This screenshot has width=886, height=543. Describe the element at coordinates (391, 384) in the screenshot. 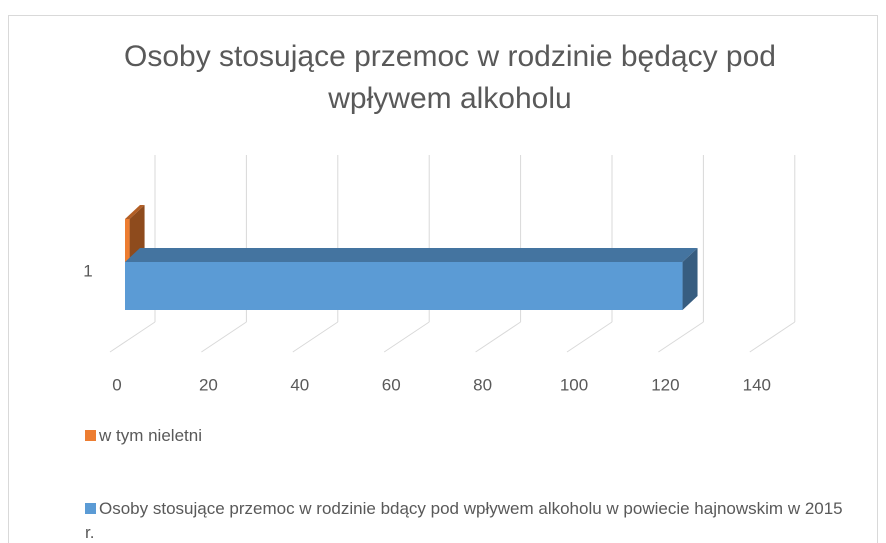

I see `x-tick-label: 60` at that location.